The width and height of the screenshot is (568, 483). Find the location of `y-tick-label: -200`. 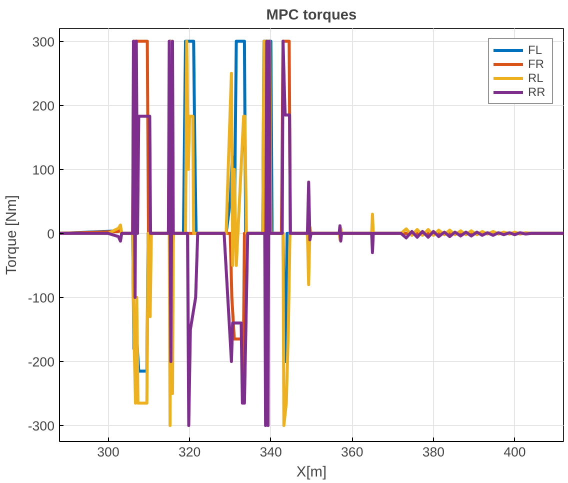

y-tick-label: -200 is located at coordinates (41, 362).